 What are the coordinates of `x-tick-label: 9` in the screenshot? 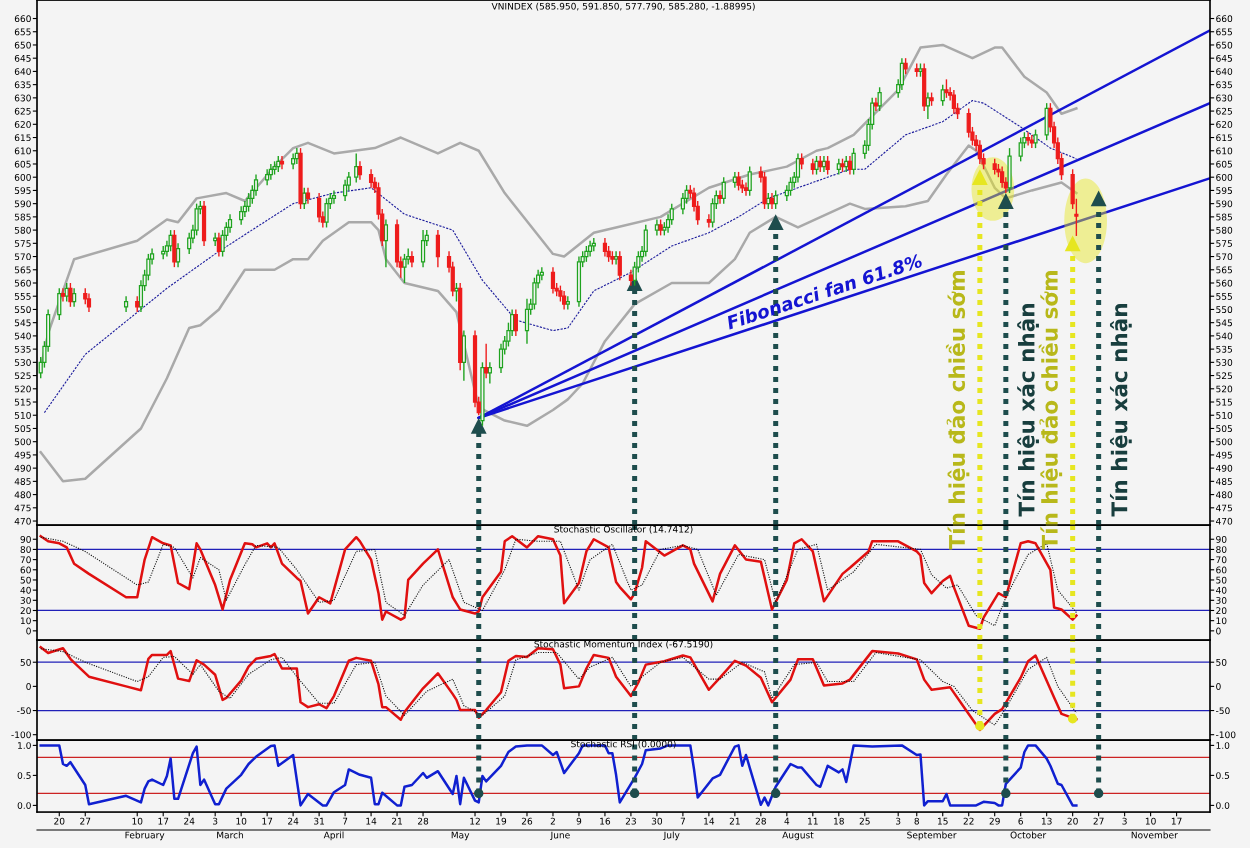 It's located at (579, 821).